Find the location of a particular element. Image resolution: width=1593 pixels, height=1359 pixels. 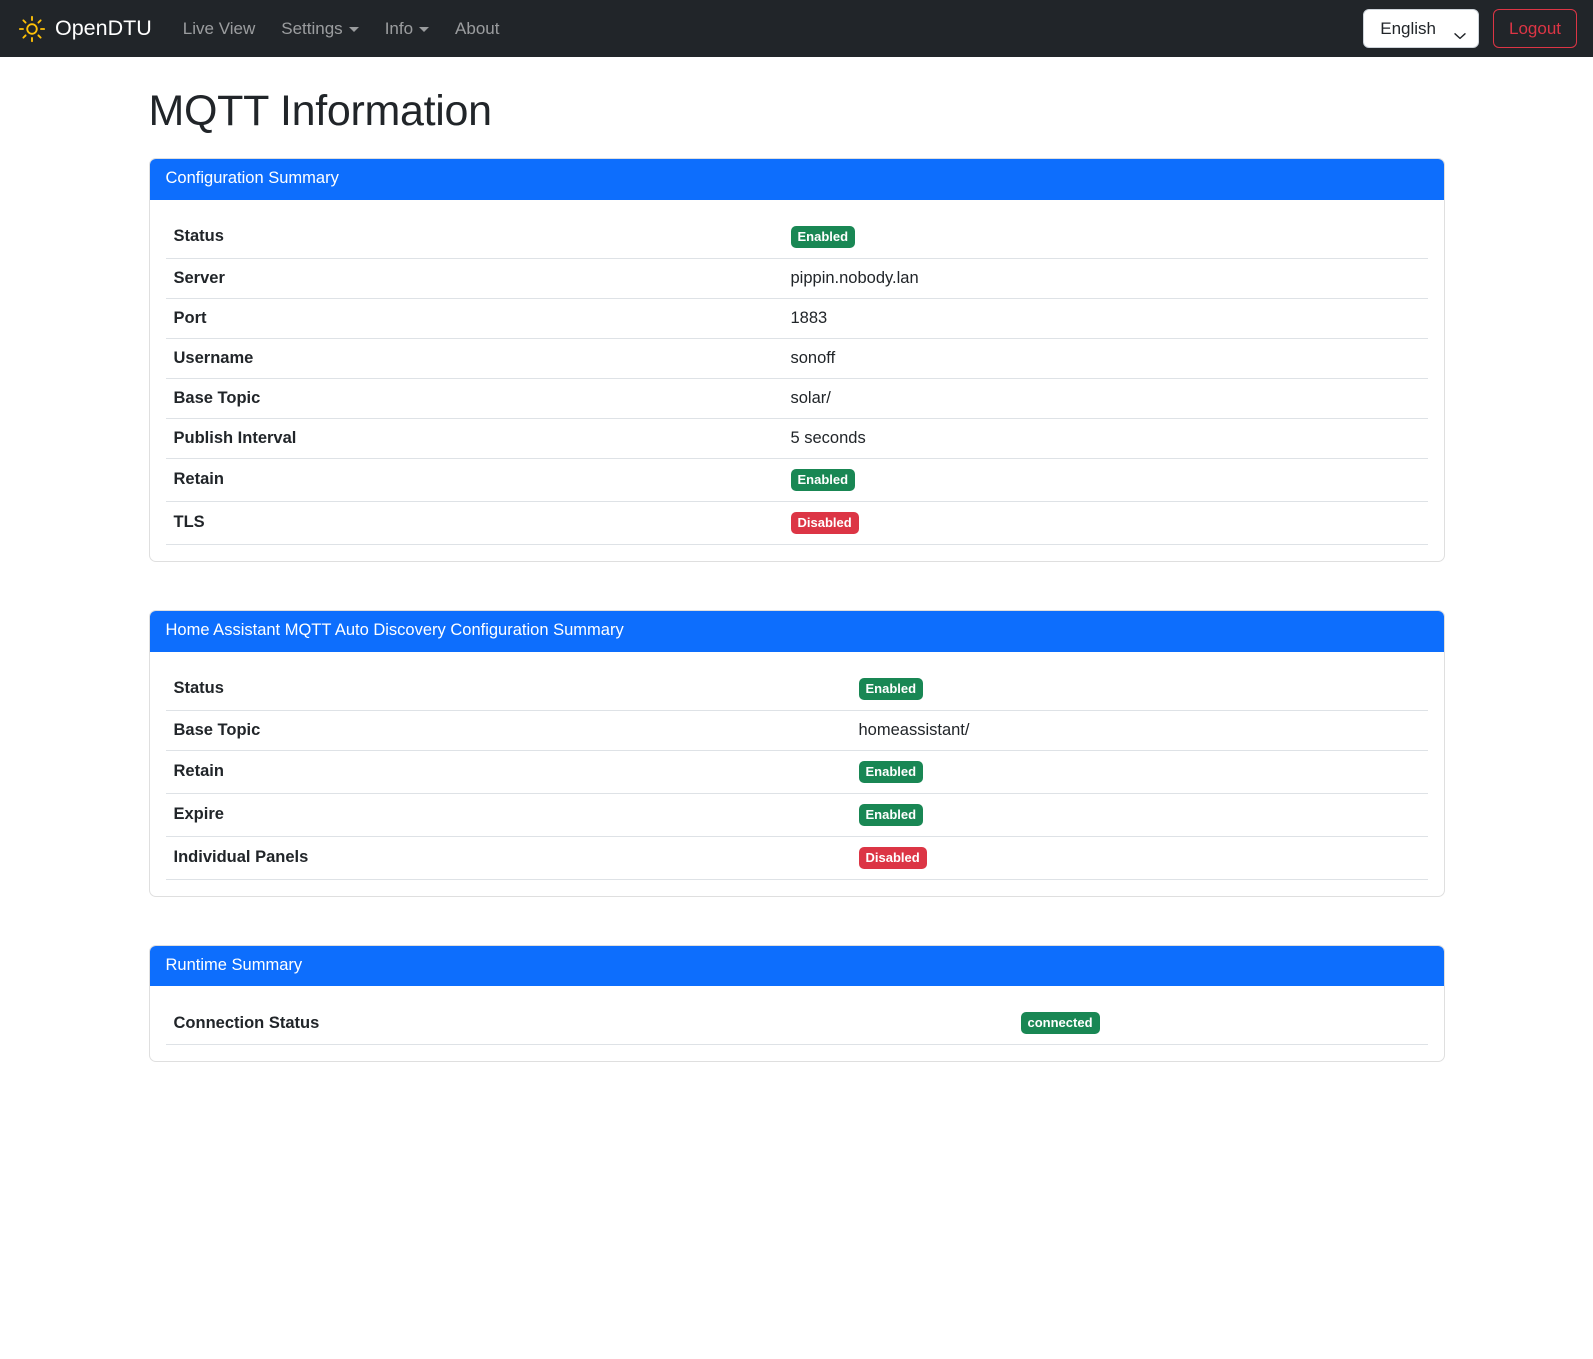

table-row: Port 1883 is located at coordinates (796, 318).